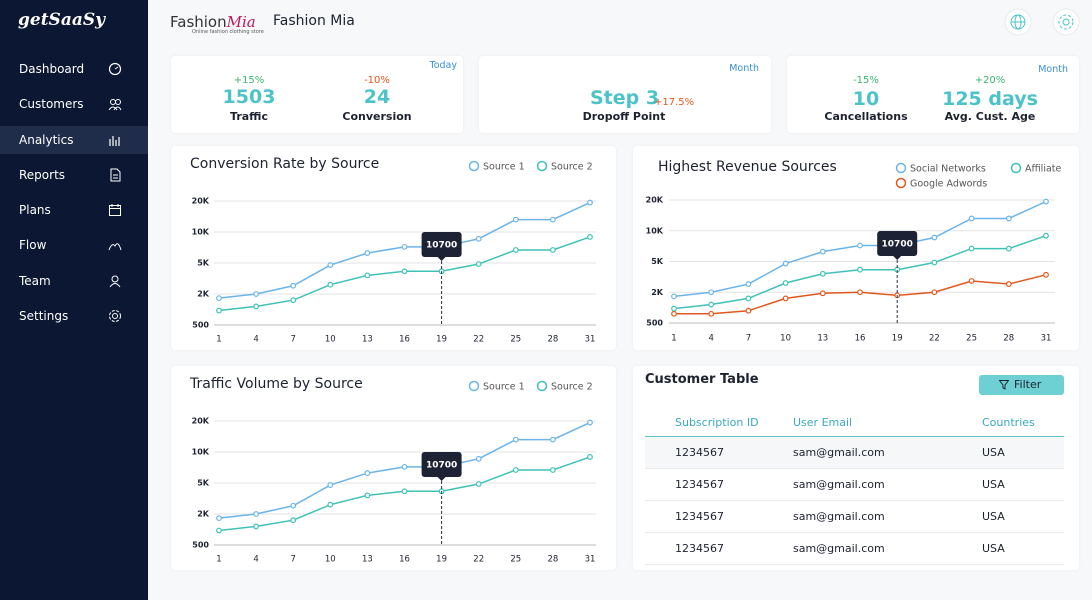 Image resolution: width=1092 pixels, height=600 pixels. What do you see at coordinates (276, 384) in the screenshot?
I see `chart-title: Traffic Volume by Source` at bounding box center [276, 384].